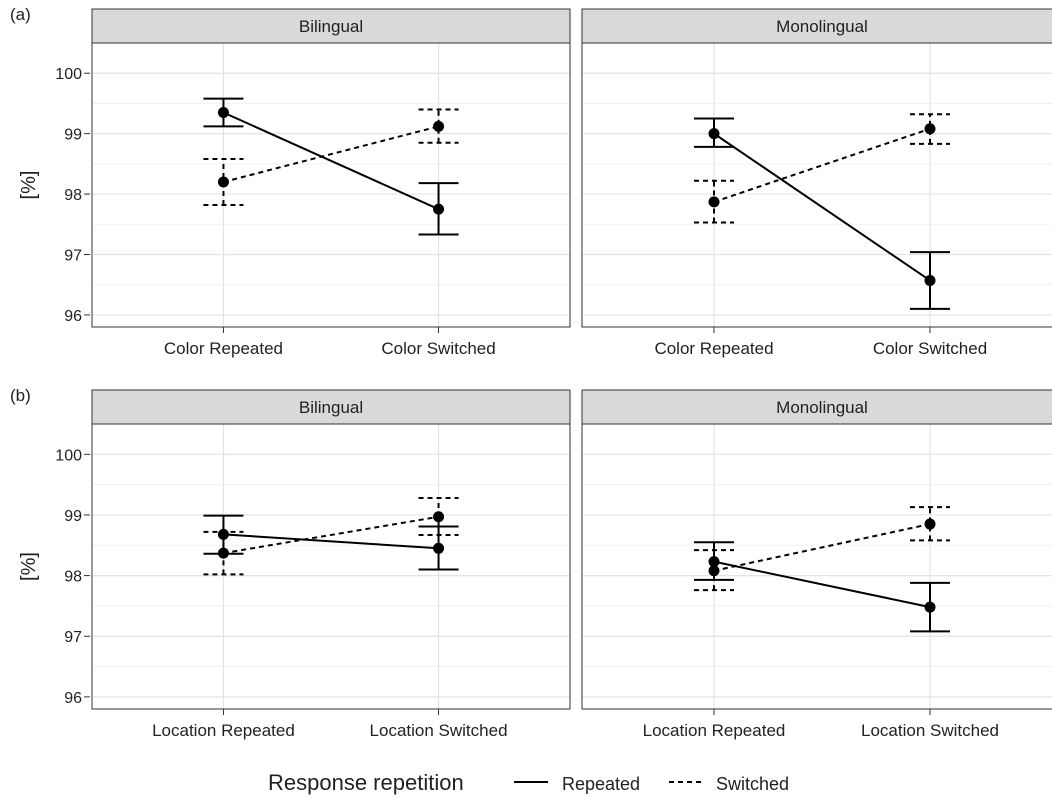  I want to click on legend-label-repeated: Repeated, so click(601, 784).